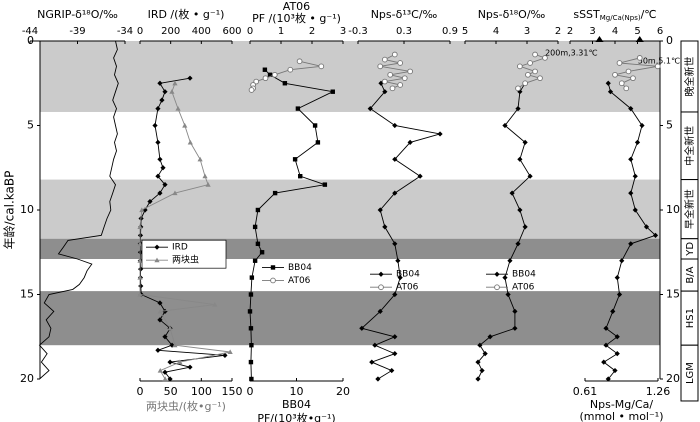 This screenshot has width=700, height=422. What do you see at coordinates (186, 406) in the screenshot?
I see `x2-axis-label: 两块虫/(枚•g⁻¹)` at bounding box center [186, 406].